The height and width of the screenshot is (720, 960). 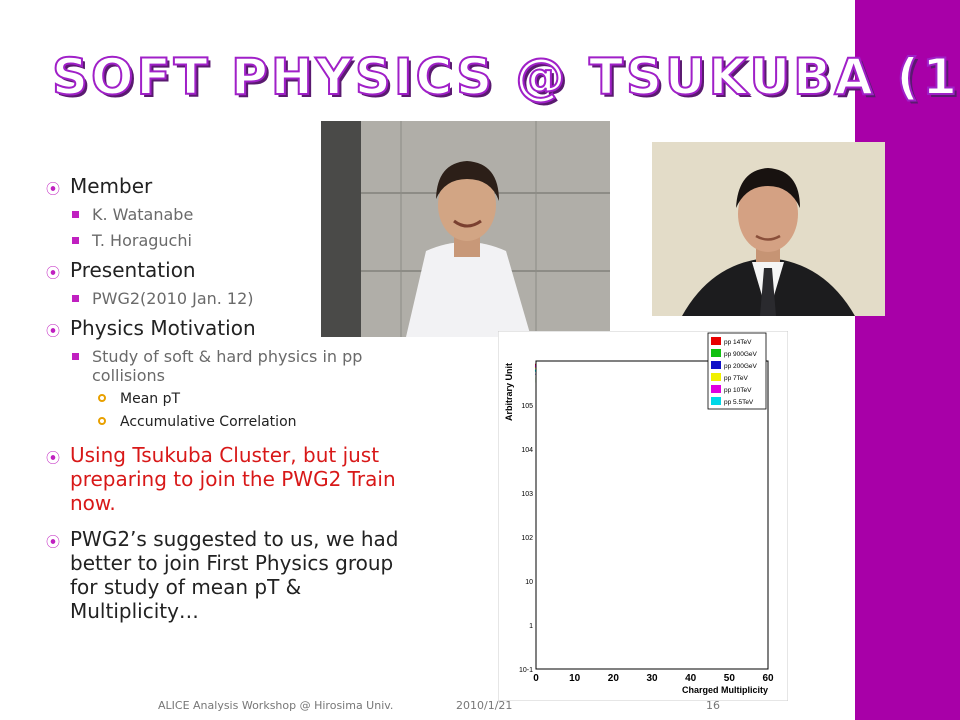 What do you see at coordinates (526, 670) in the screenshot?
I see `y-tick-label: 10-1` at bounding box center [526, 670].